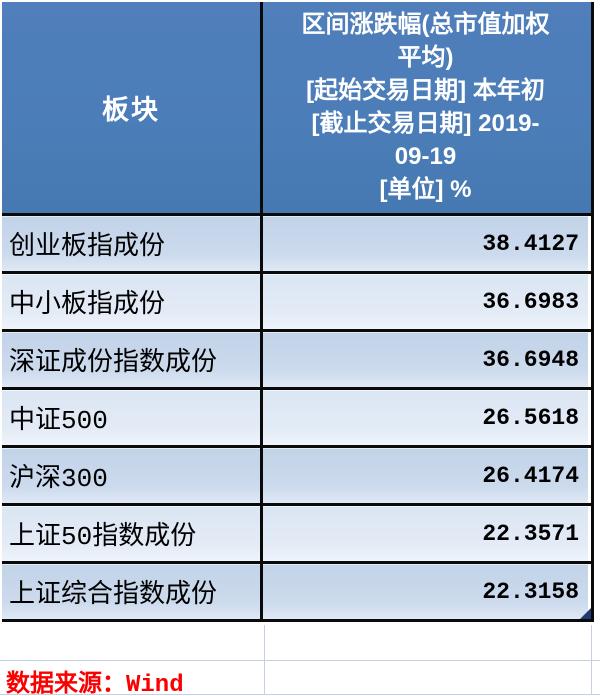  Describe the element at coordinates (425, 591) in the screenshot. I see `row-value: 22.3158` at that location.